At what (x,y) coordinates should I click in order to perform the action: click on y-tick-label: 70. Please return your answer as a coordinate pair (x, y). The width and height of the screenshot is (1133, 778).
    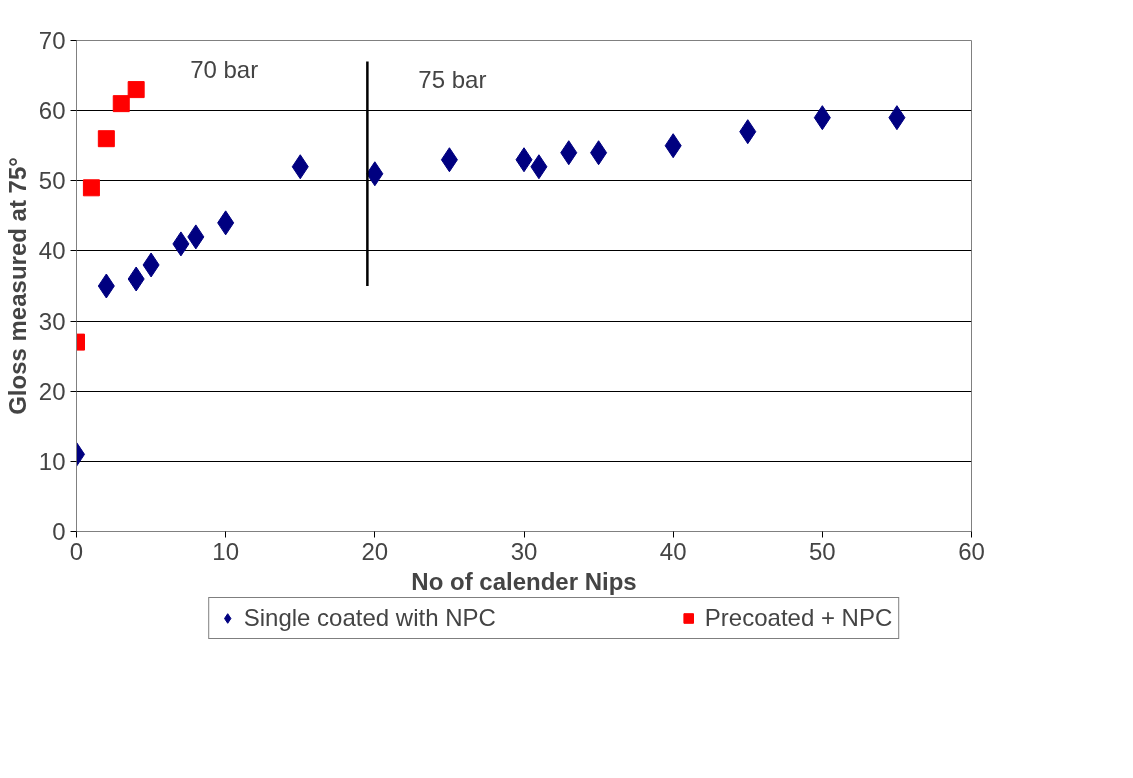
    Looking at the image, I should click on (52, 40).